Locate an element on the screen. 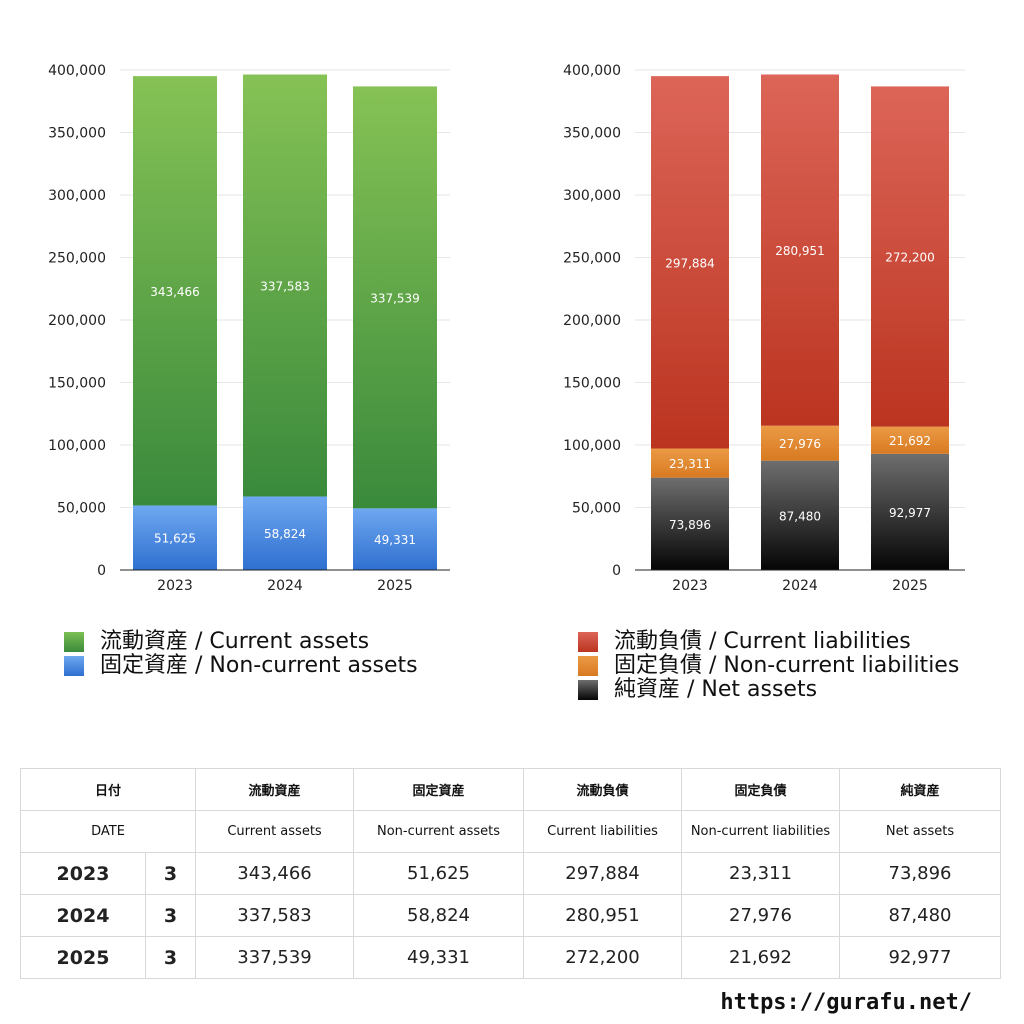 This screenshot has height=1024, width=1024. legend-item: 純資産 / Net assets is located at coordinates (768, 690).